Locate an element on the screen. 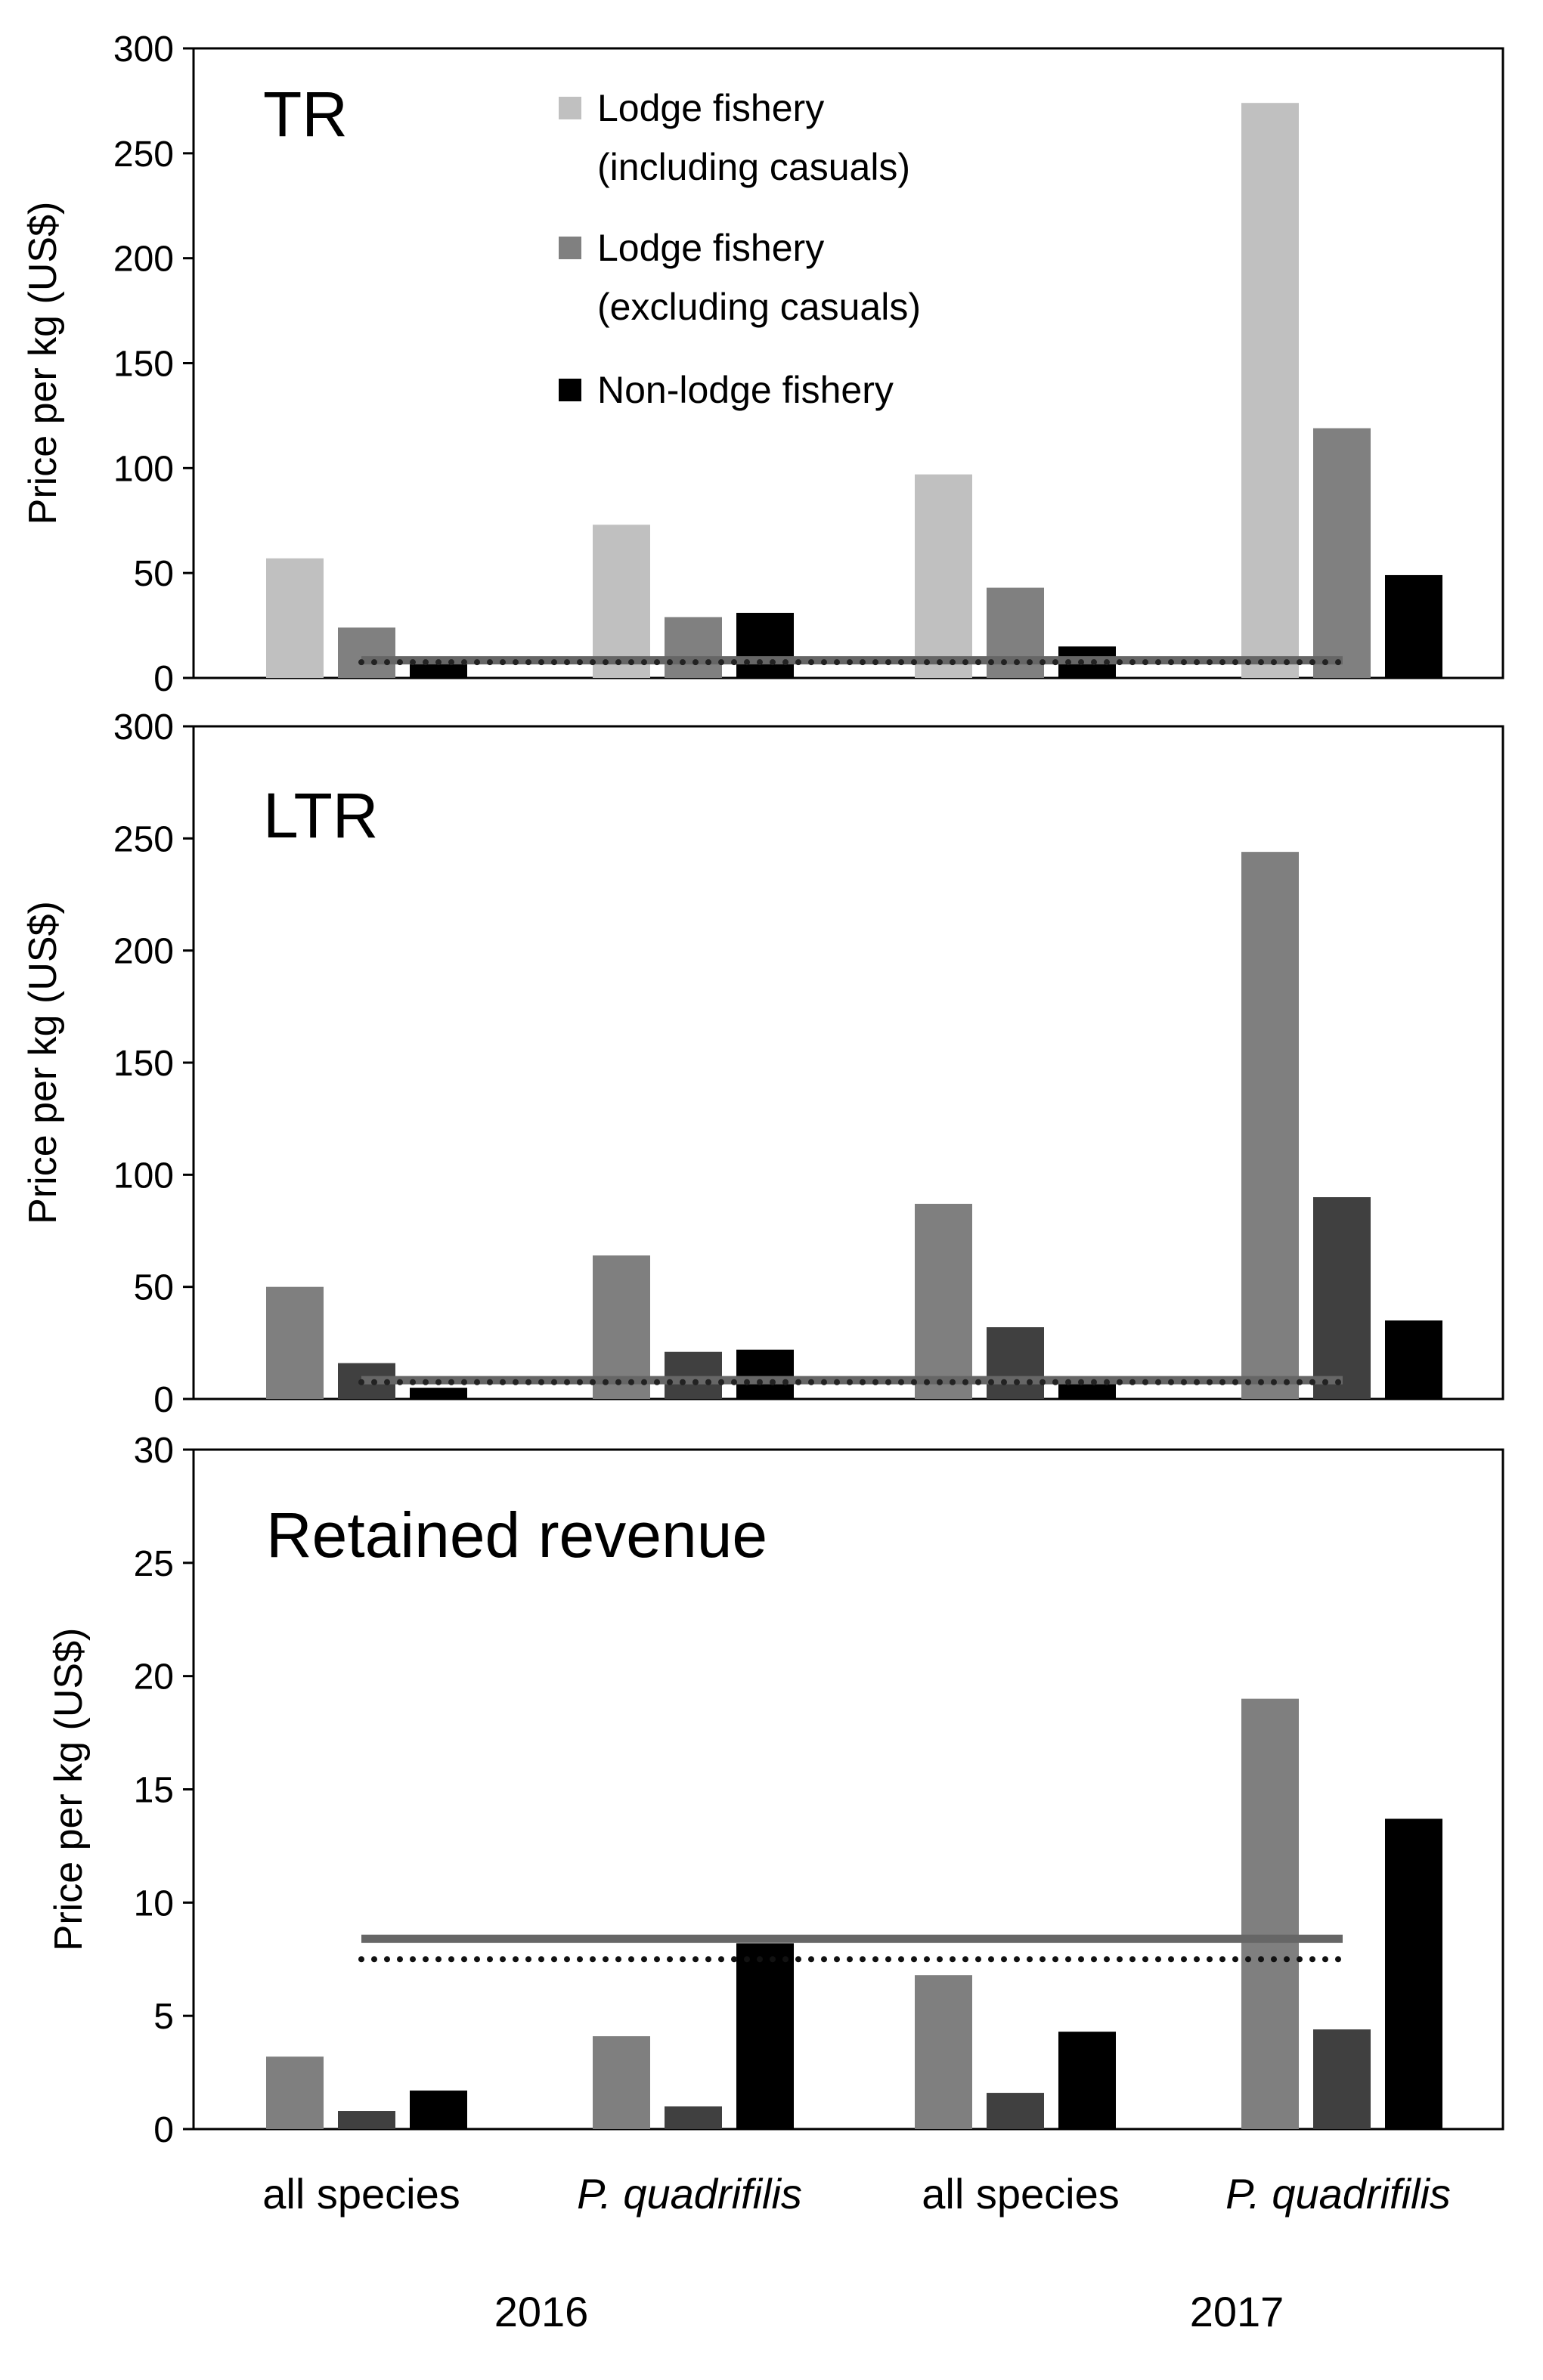  panel-ltr-y-axis-title: Price per kg (US$) is located at coordinates (43, 1062).